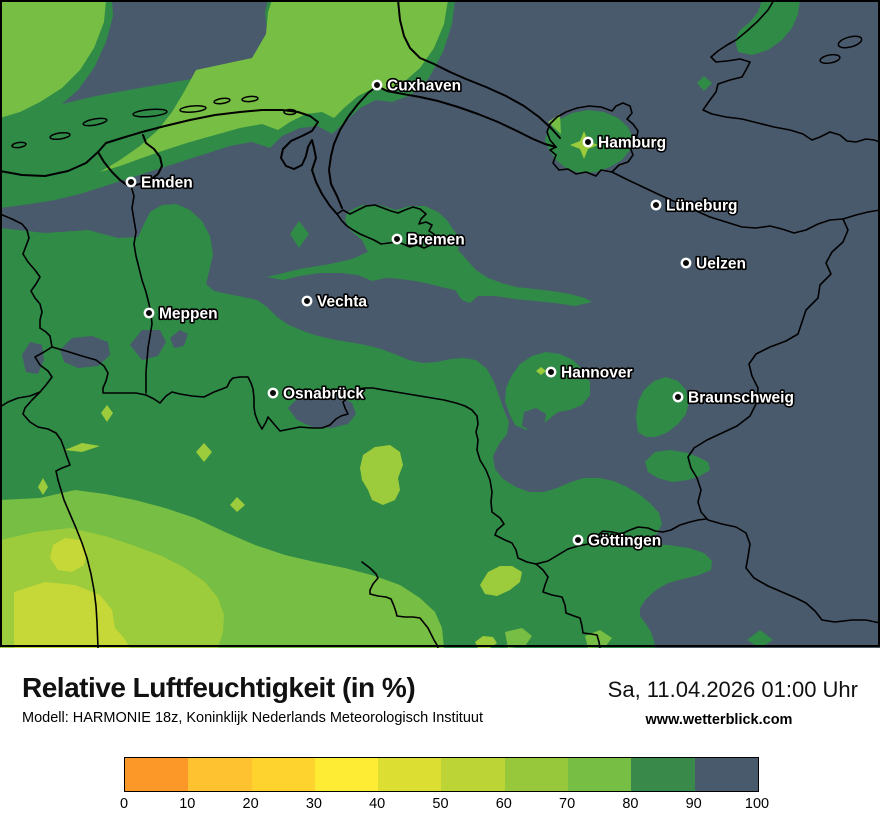 Image resolution: width=880 pixels, height=830 pixels. Describe the element at coordinates (767, 27) in the screenshot. I see `region-northeast-patch` at that location.